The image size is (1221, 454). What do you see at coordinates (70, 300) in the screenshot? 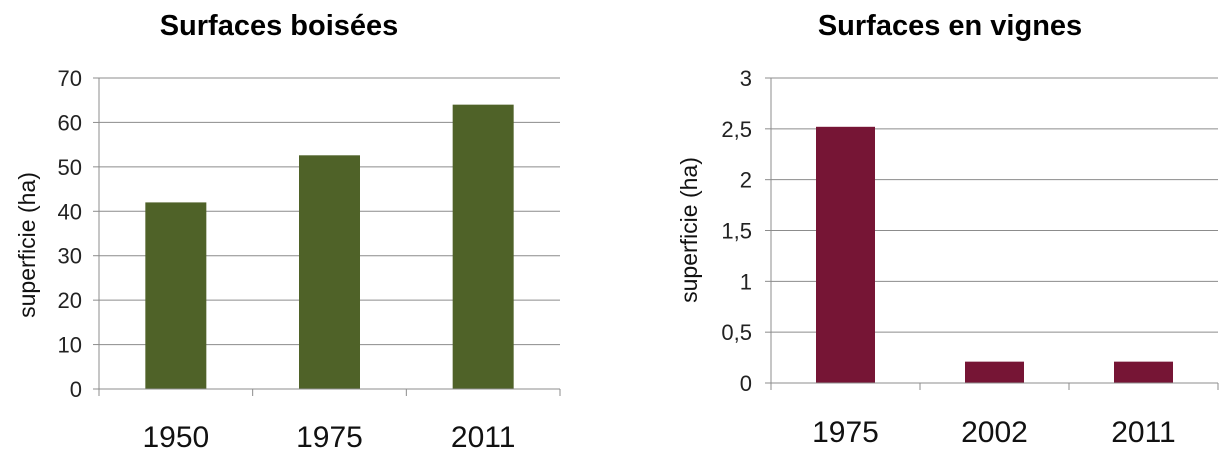
I see `y-tick-label: 20` at bounding box center [70, 300].